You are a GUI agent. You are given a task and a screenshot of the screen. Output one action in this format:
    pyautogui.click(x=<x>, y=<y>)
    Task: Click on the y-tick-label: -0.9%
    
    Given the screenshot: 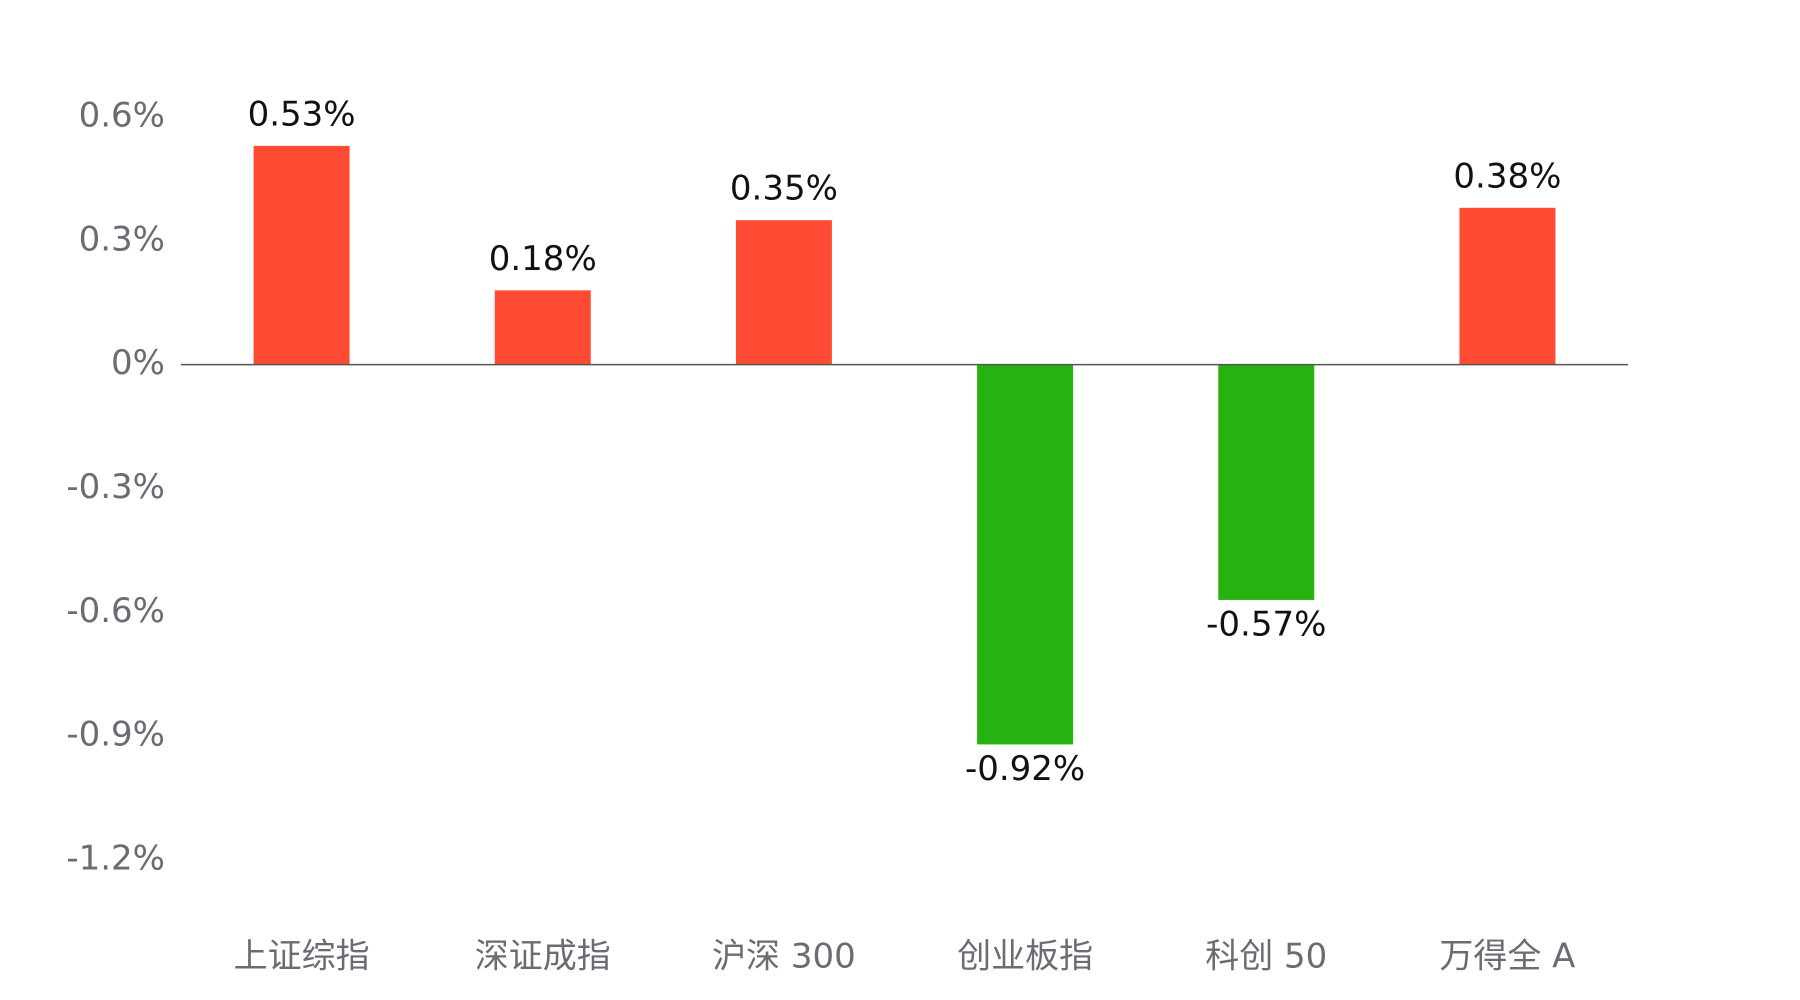 What is the action you would take?
    pyautogui.click(x=115, y=735)
    